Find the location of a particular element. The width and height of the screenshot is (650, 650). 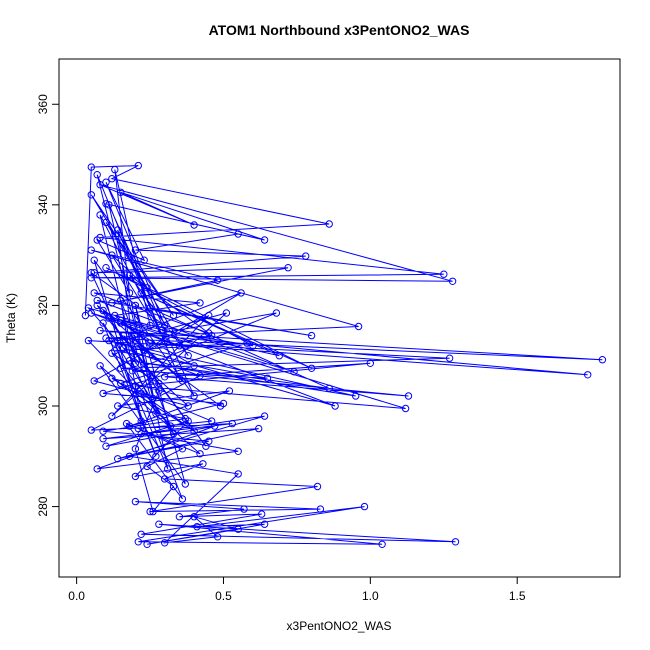

y-tick-label: 280 is located at coordinates (43, 506).